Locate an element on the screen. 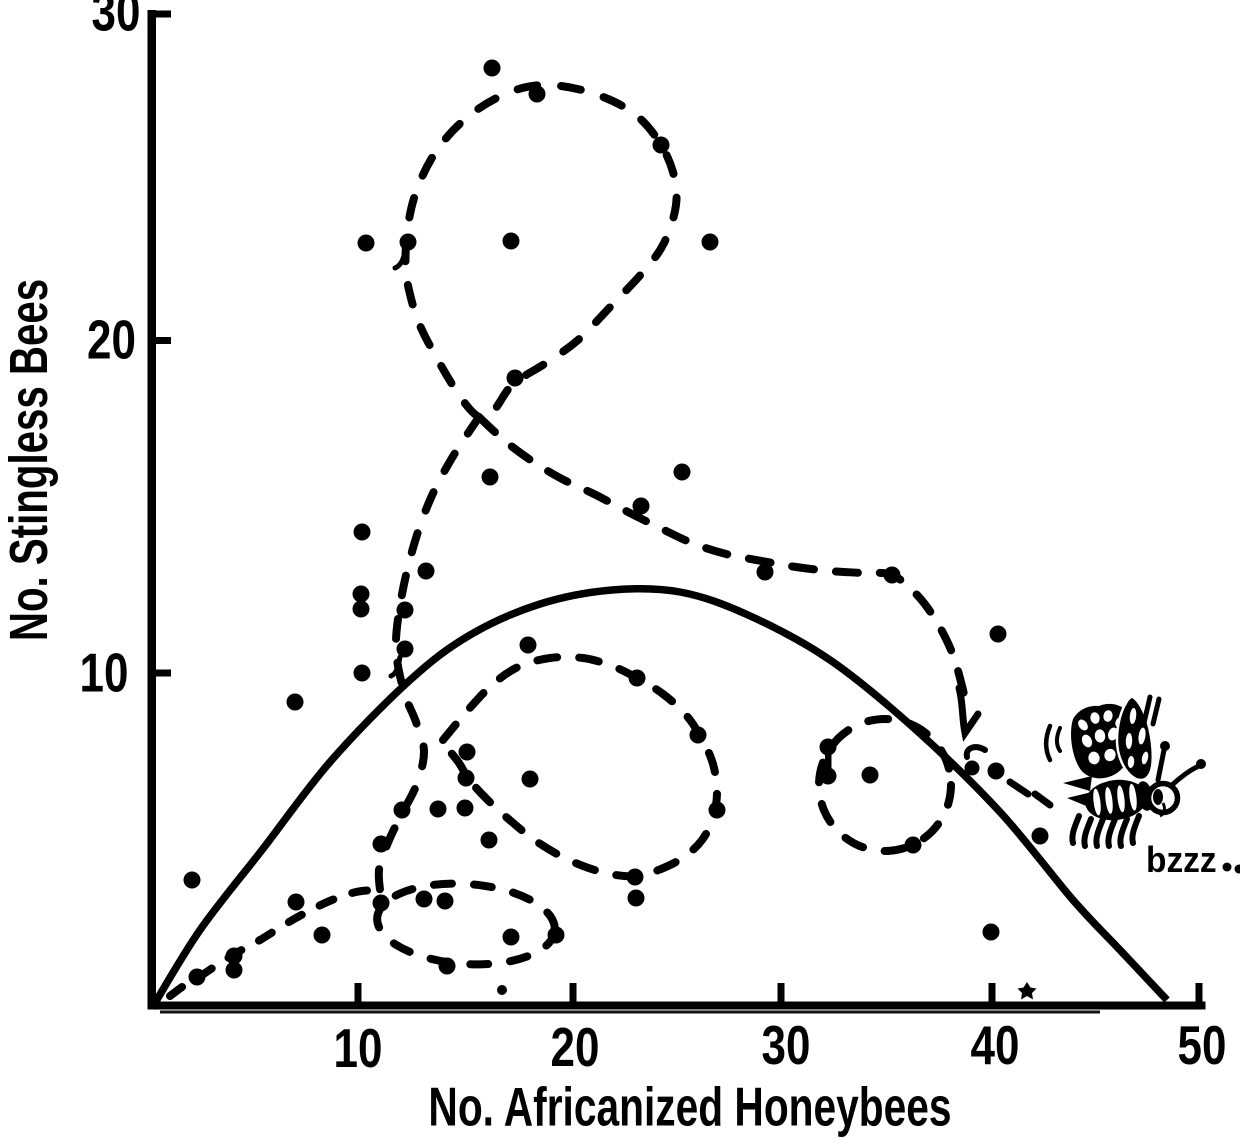 This screenshot has height=1148, width=1240. svg-text: bzzz is located at coordinates (1181, 860).